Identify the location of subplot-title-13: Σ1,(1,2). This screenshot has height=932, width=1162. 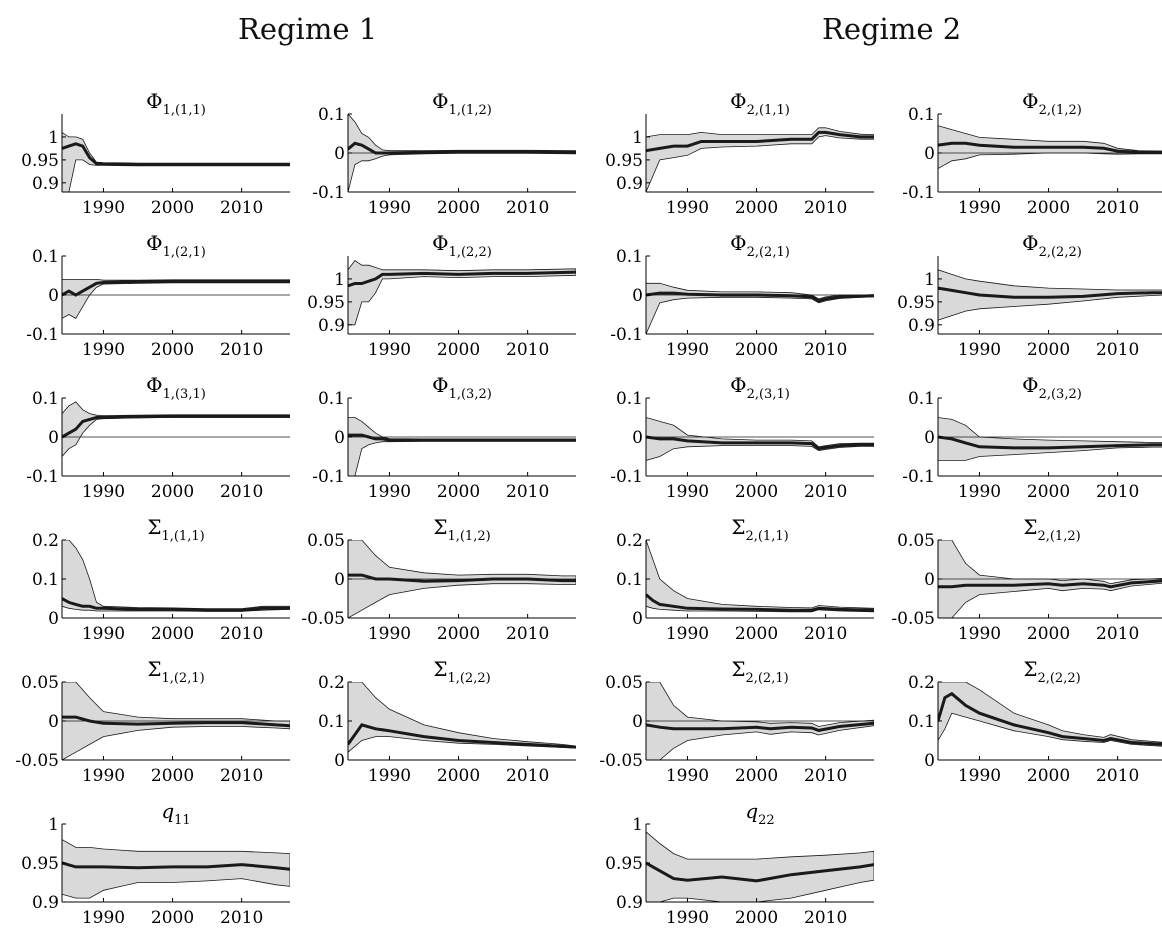
(461, 529).